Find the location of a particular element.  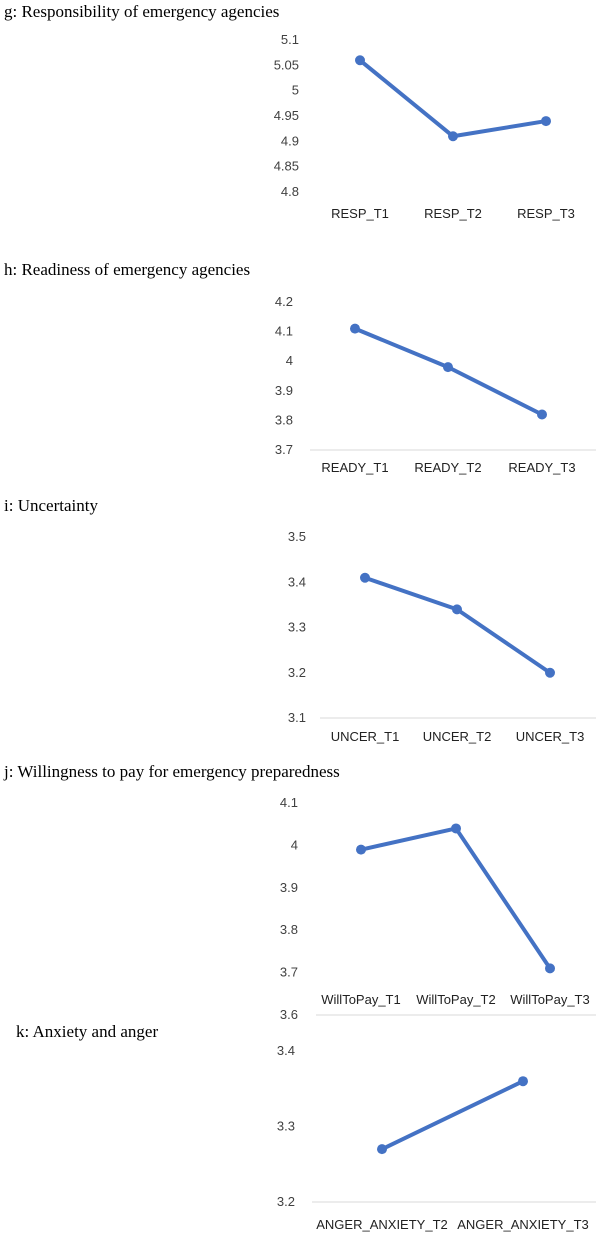

y-tick-label: 3.6 is located at coordinates (289, 1014).